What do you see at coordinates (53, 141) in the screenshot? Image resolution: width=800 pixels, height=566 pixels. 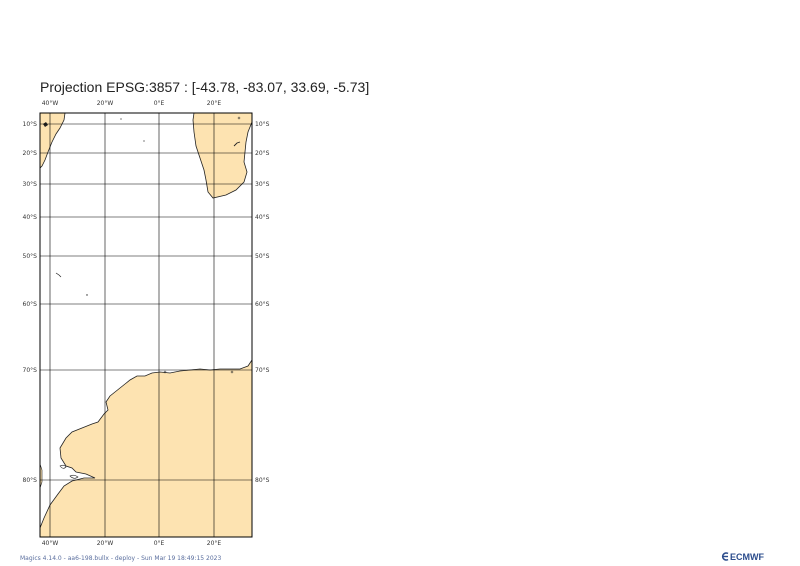 I see `land-south-america` at bounding box center [53, 141].